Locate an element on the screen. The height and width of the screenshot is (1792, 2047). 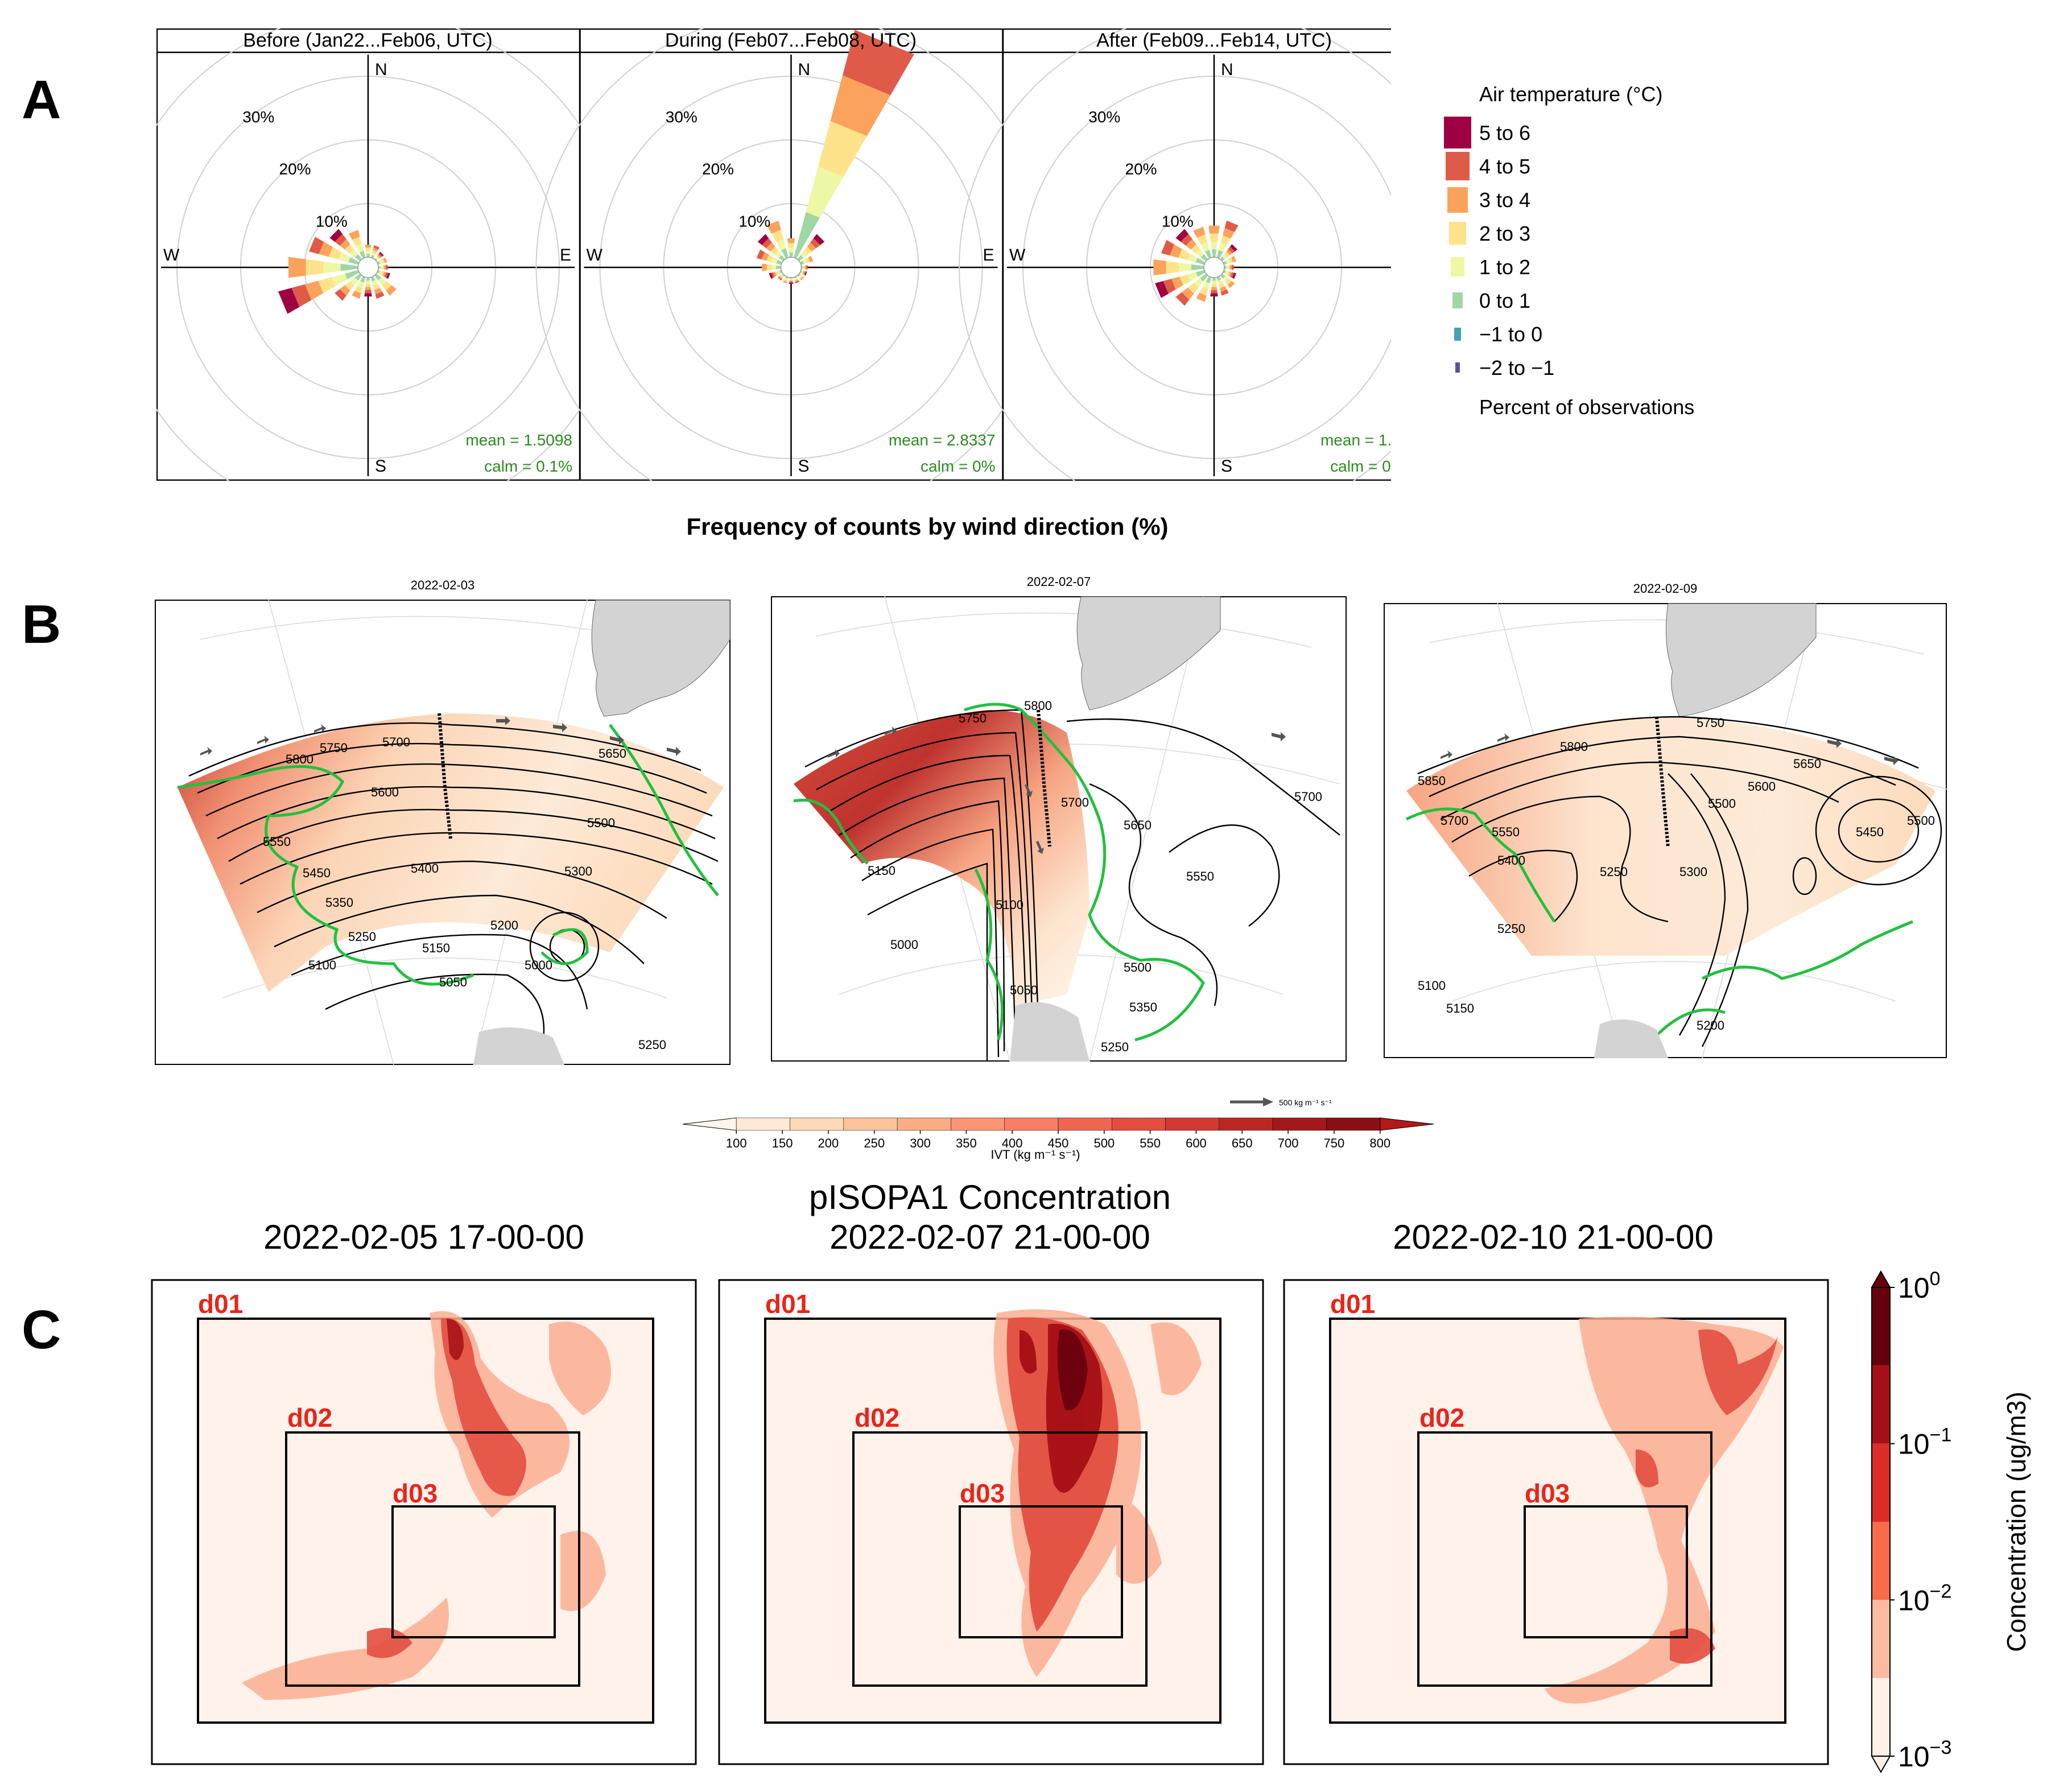
svg-text: 5550 is located at coordinates (1200, 876).